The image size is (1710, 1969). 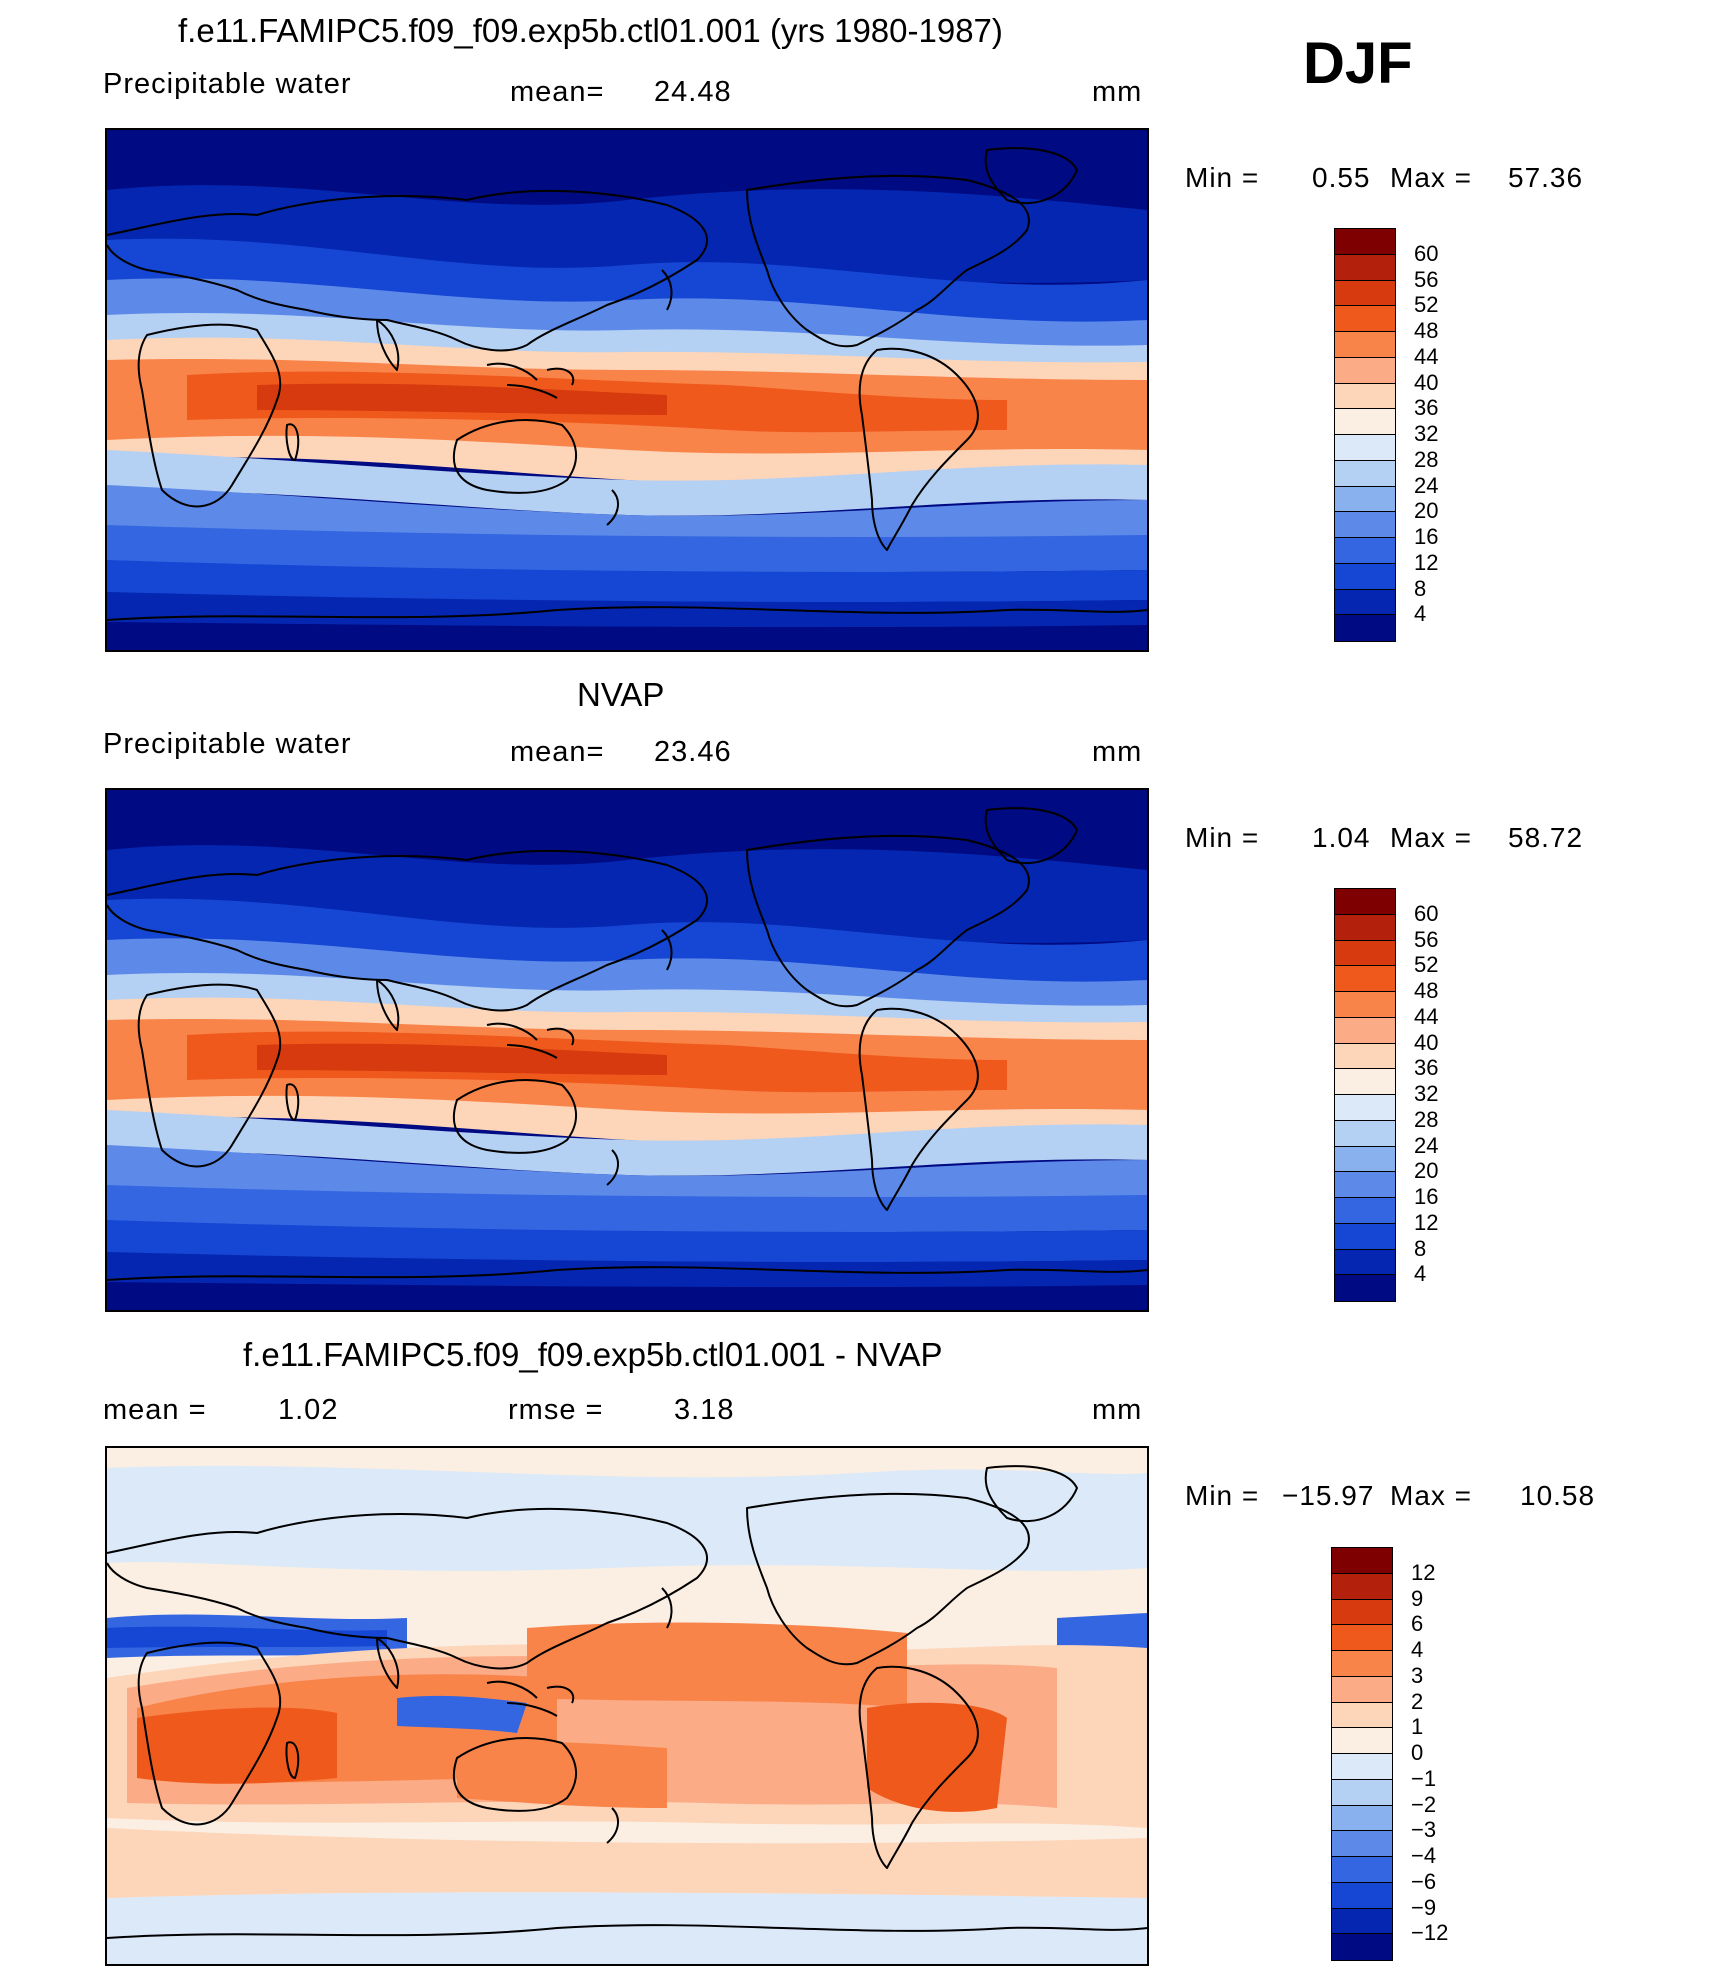 What do you see at coordinates (693, 92) in the screenshot?
I see `panel-1-mean-value: 24.48` at bounding box center [693, 92].